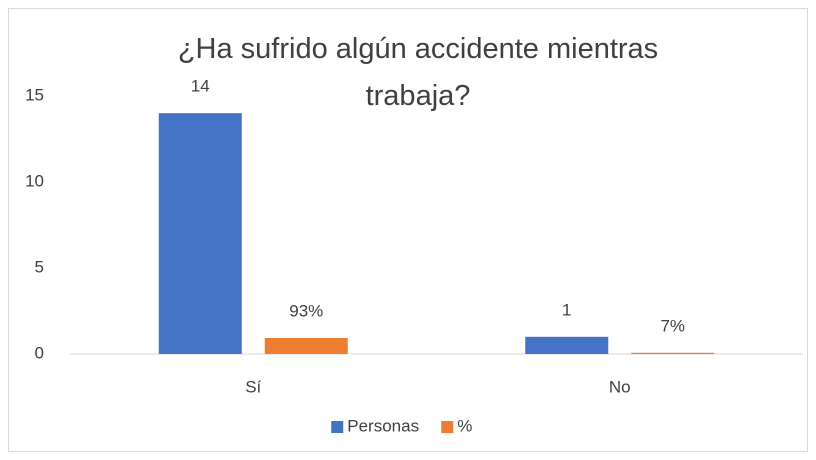 This screenshot has width=816, height=460. I want to click on y-tick-label: 5, so click(39, 266).